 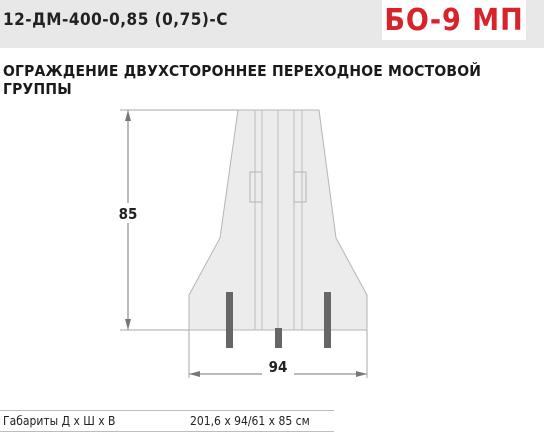 I want to click on height-label-bg, so click(x=128, y=213).